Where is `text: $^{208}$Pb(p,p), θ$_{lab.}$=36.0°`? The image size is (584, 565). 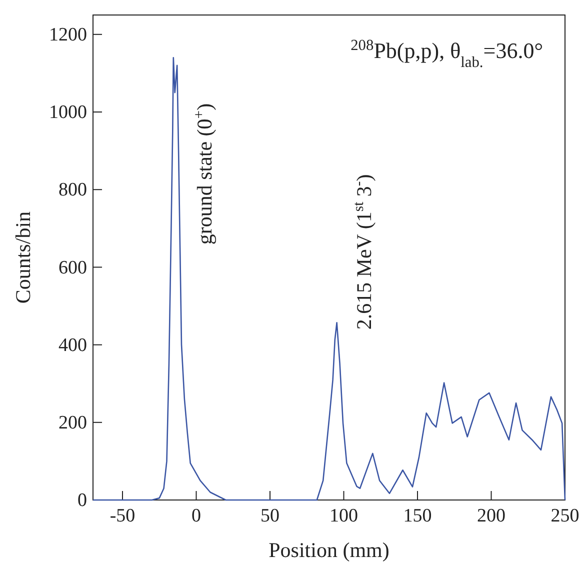 text: $^{208}$Pb(p,p), θ$_{lab.}$=36.0° is located at coordinates (446, 53).